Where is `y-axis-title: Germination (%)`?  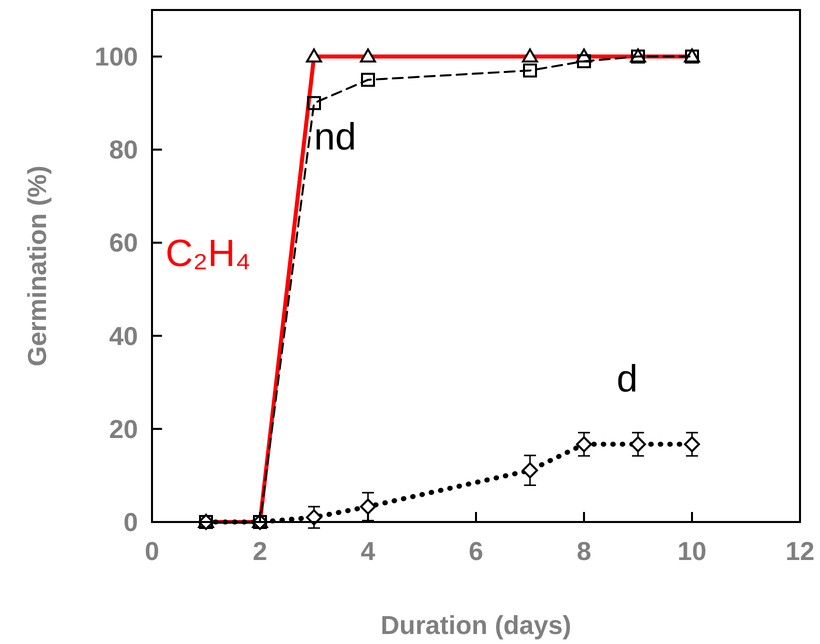 y-axis-title: Germination (%) is located at coordinates (37, 266).